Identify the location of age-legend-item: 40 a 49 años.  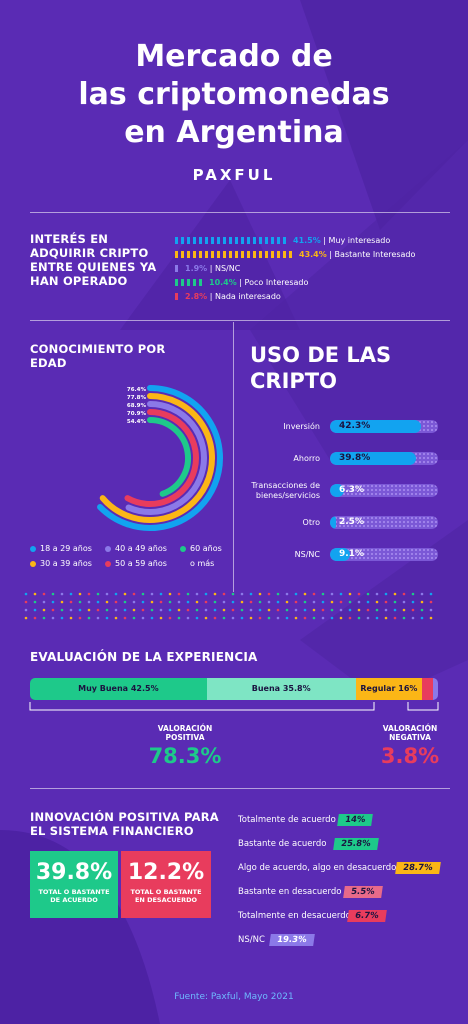
(136, 548).